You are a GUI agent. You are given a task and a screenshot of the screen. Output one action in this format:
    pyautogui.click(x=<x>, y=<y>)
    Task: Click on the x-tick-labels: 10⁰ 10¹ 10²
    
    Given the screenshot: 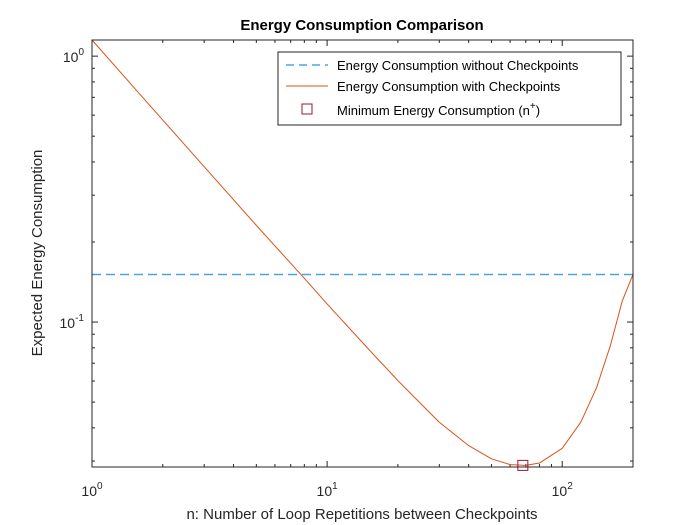 What is the action you would take?
    pyautogui.click(x=327, y=490)
    